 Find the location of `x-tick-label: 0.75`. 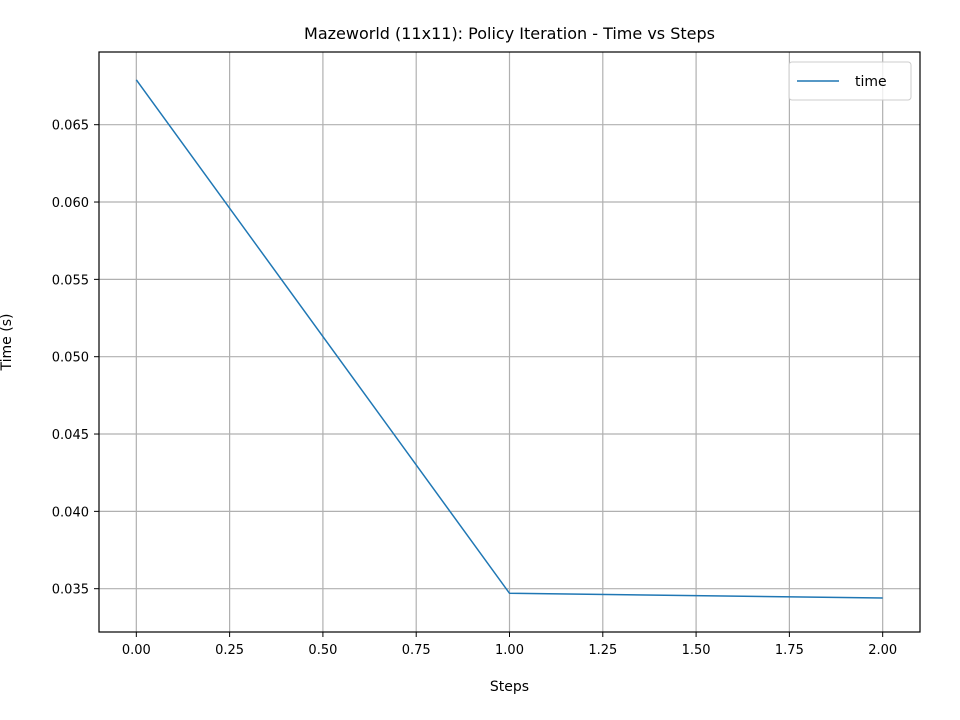

x-tick-label: 0.75 is located at coordinates (416, 650).